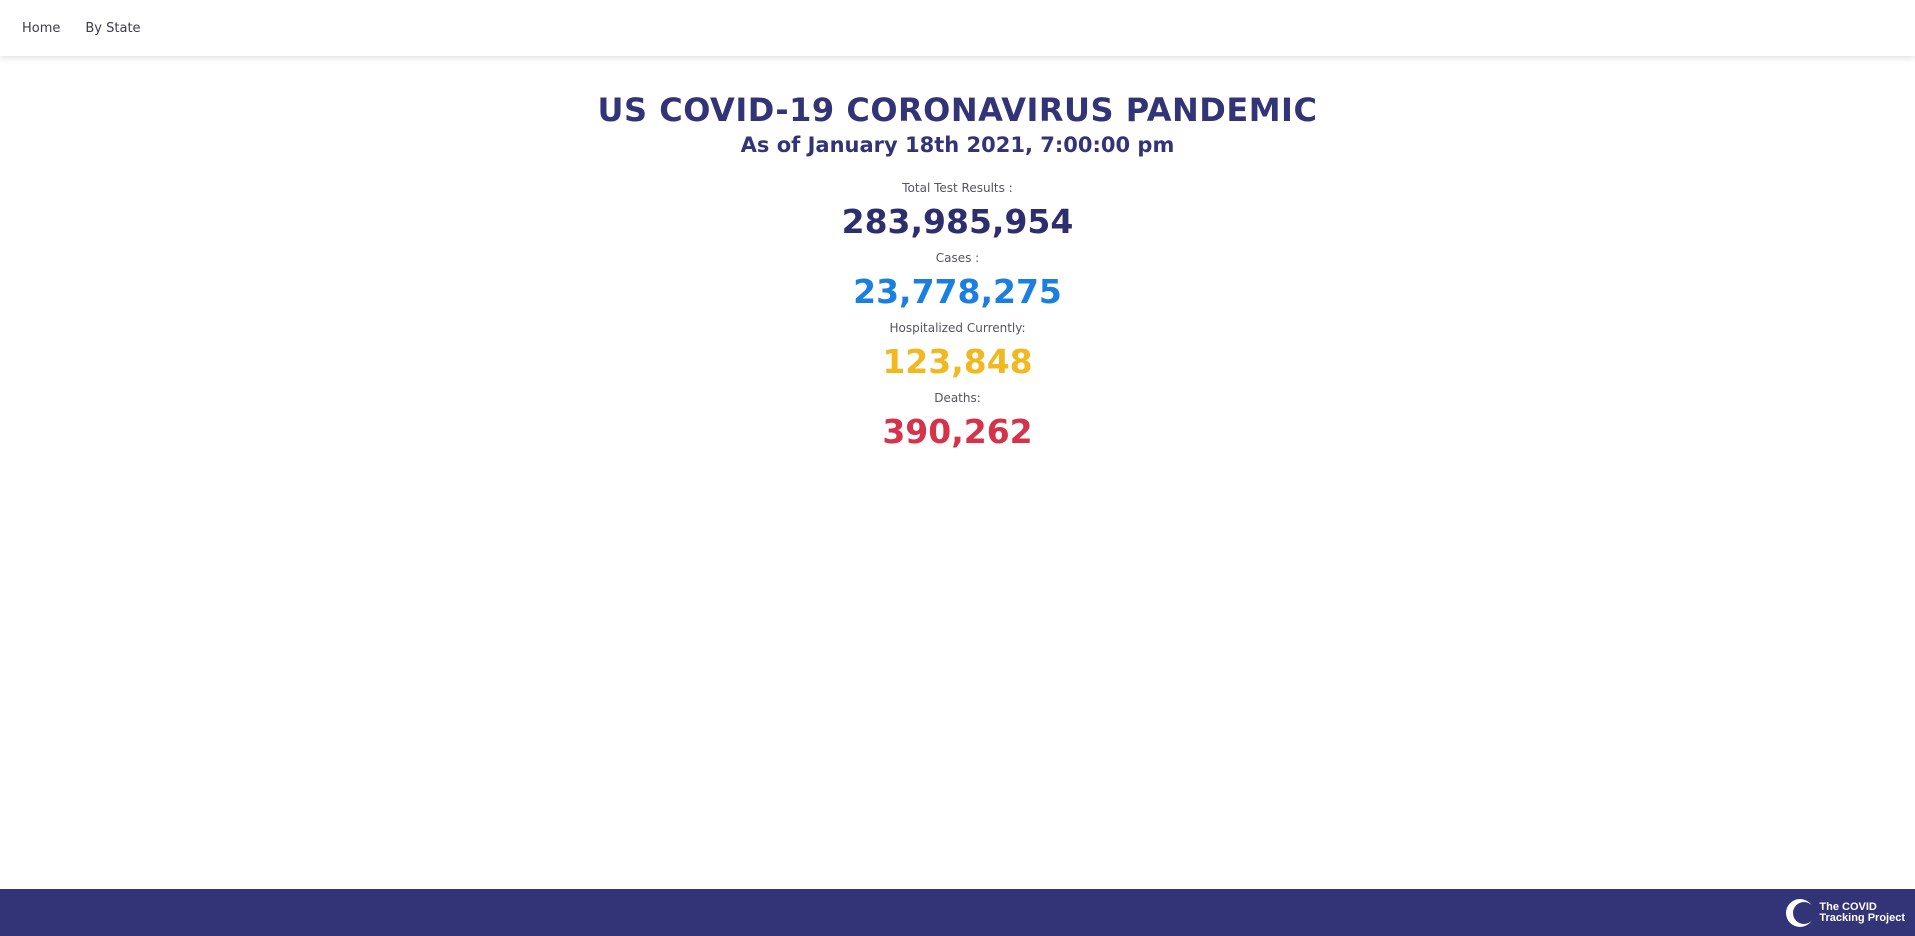 The width and height of the screenshot is (1915, 936). I want to click on stat-label-cases: Cases :, so click(957, 258).